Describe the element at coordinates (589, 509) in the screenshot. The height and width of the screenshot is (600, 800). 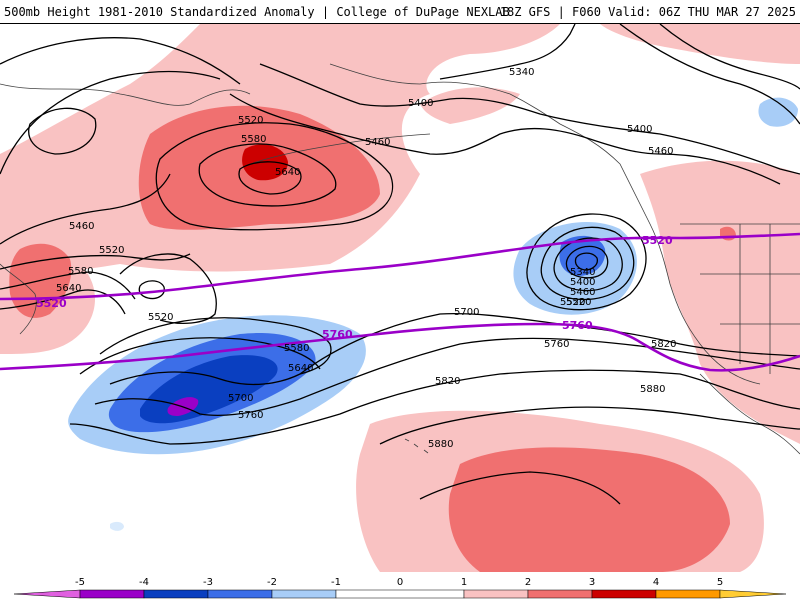
I see `positive-anomaly-core-subtropics` at that location.